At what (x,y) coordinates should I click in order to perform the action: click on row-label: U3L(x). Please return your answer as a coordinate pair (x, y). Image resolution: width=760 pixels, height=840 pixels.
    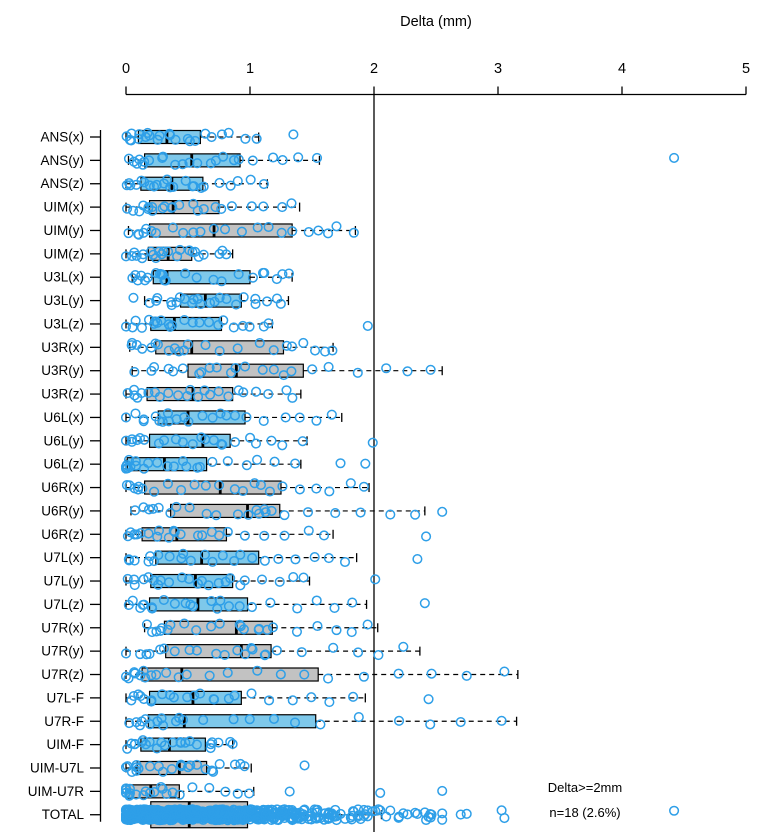
    Looking at the image, I should click on (63, 277).